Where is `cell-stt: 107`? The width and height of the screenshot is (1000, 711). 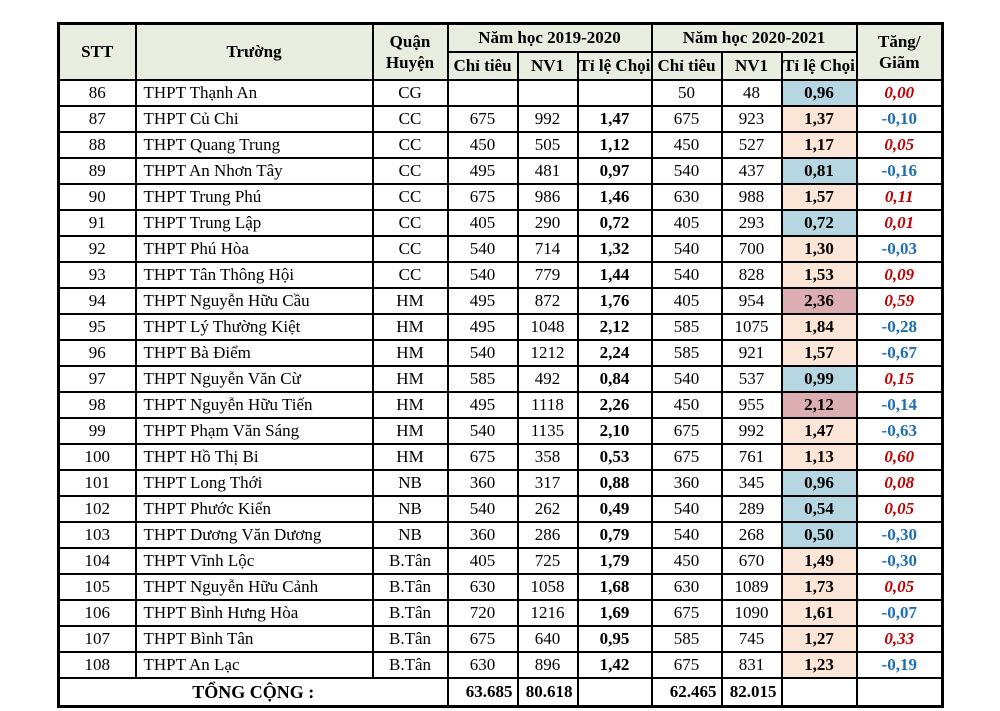 cell-stt: 107 is located at coordinates (97, 639).